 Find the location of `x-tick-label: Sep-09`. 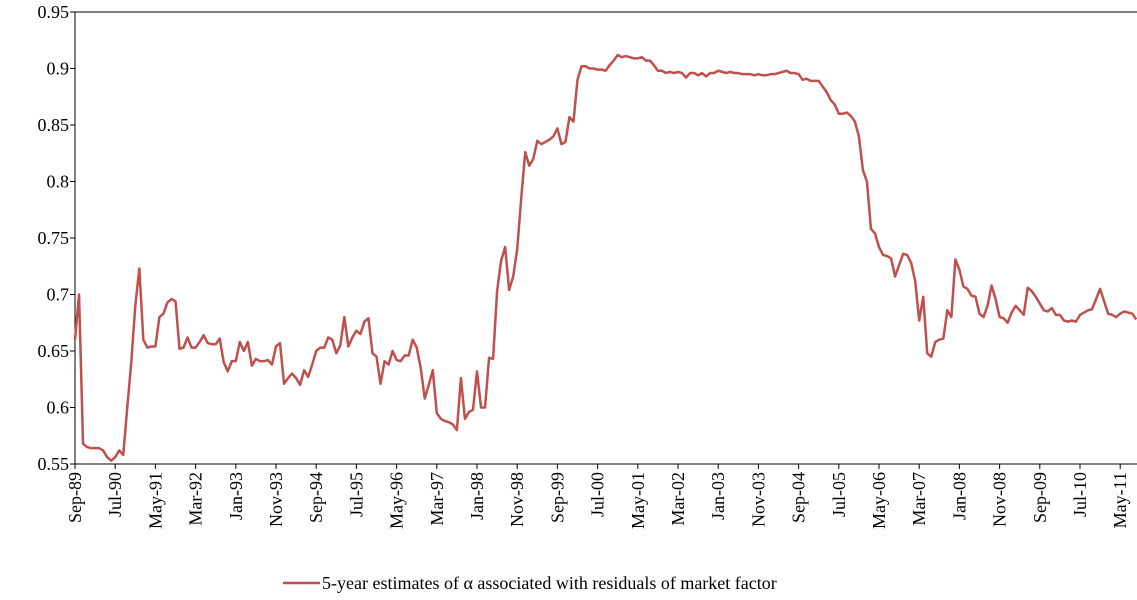

x-tick-label: Sep-09 is located at coordinates (1040, 497).